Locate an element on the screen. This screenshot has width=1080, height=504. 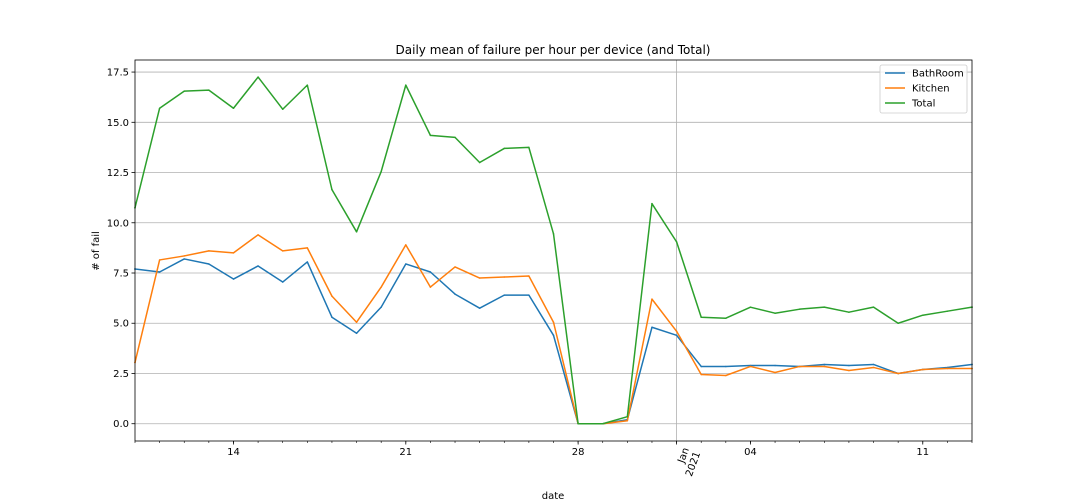
y-tick-label: 12.5 is located at coordinates (118, 173).